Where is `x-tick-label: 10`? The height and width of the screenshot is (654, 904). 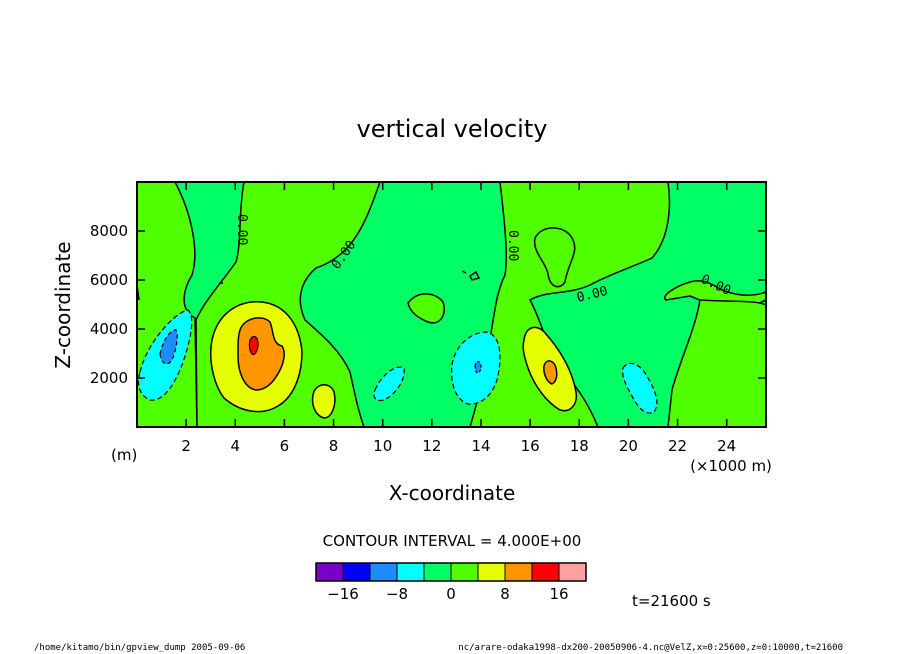
x-tick-label: 10 is located at coordinates (382, 446).